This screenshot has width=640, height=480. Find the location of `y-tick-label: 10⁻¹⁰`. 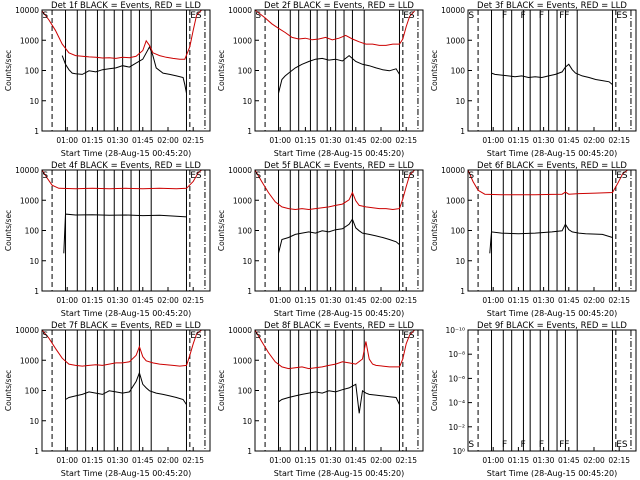

y-tick-label: 10⁻¹⁰ is located at coordinates (455, 330).